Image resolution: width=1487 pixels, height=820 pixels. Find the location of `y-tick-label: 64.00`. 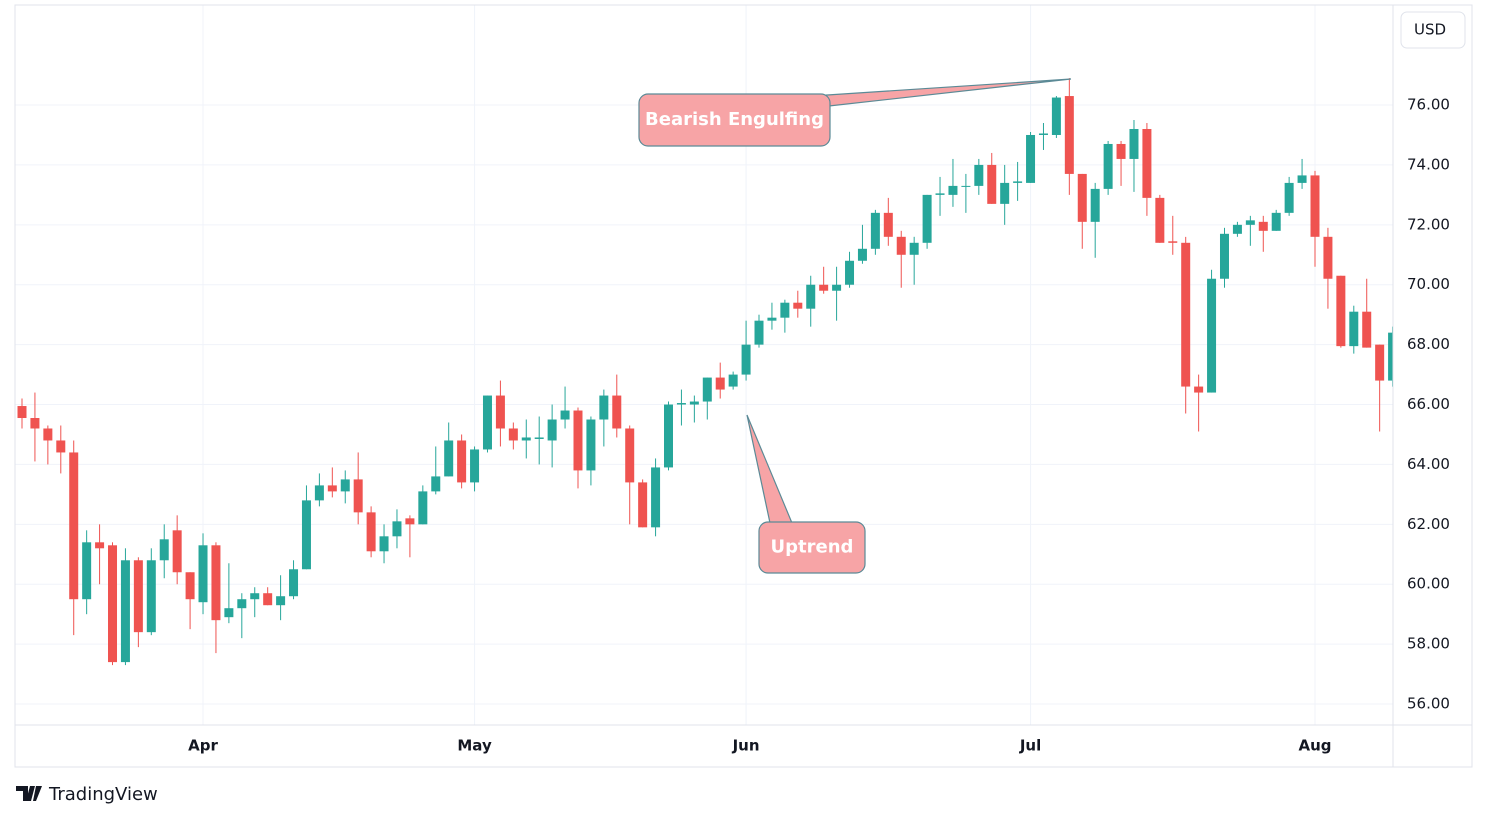

y-tick-label: 64.00 is located at coordinates (1428, 464).